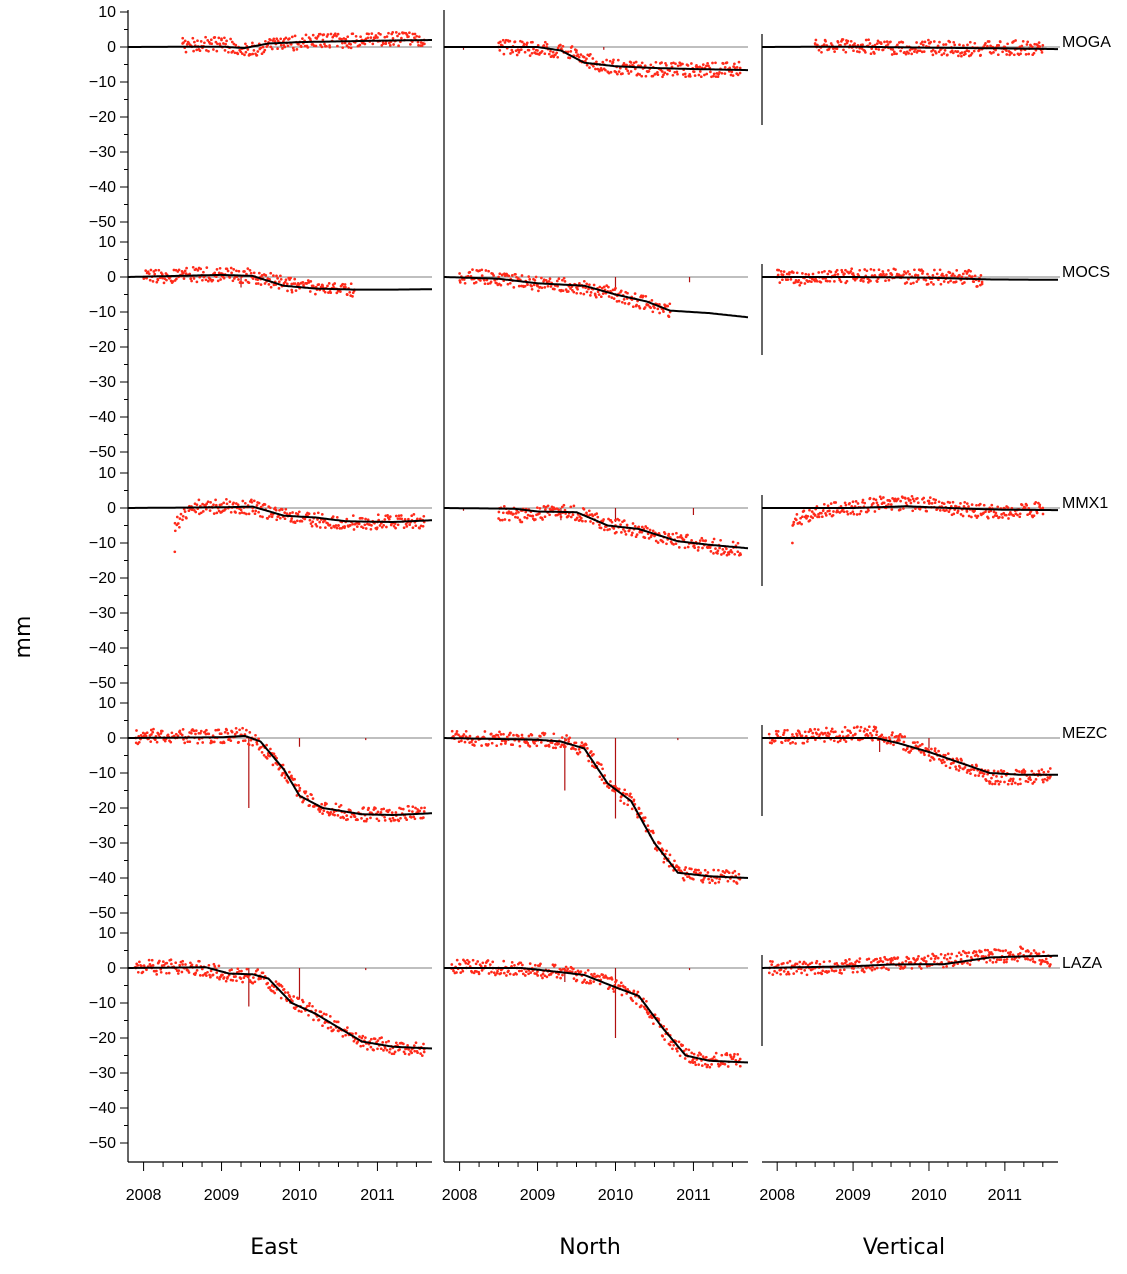 The width and height of the screenshot is (1127, 1274). I want to click on y-tick-label: −40, so click(102, 1108).